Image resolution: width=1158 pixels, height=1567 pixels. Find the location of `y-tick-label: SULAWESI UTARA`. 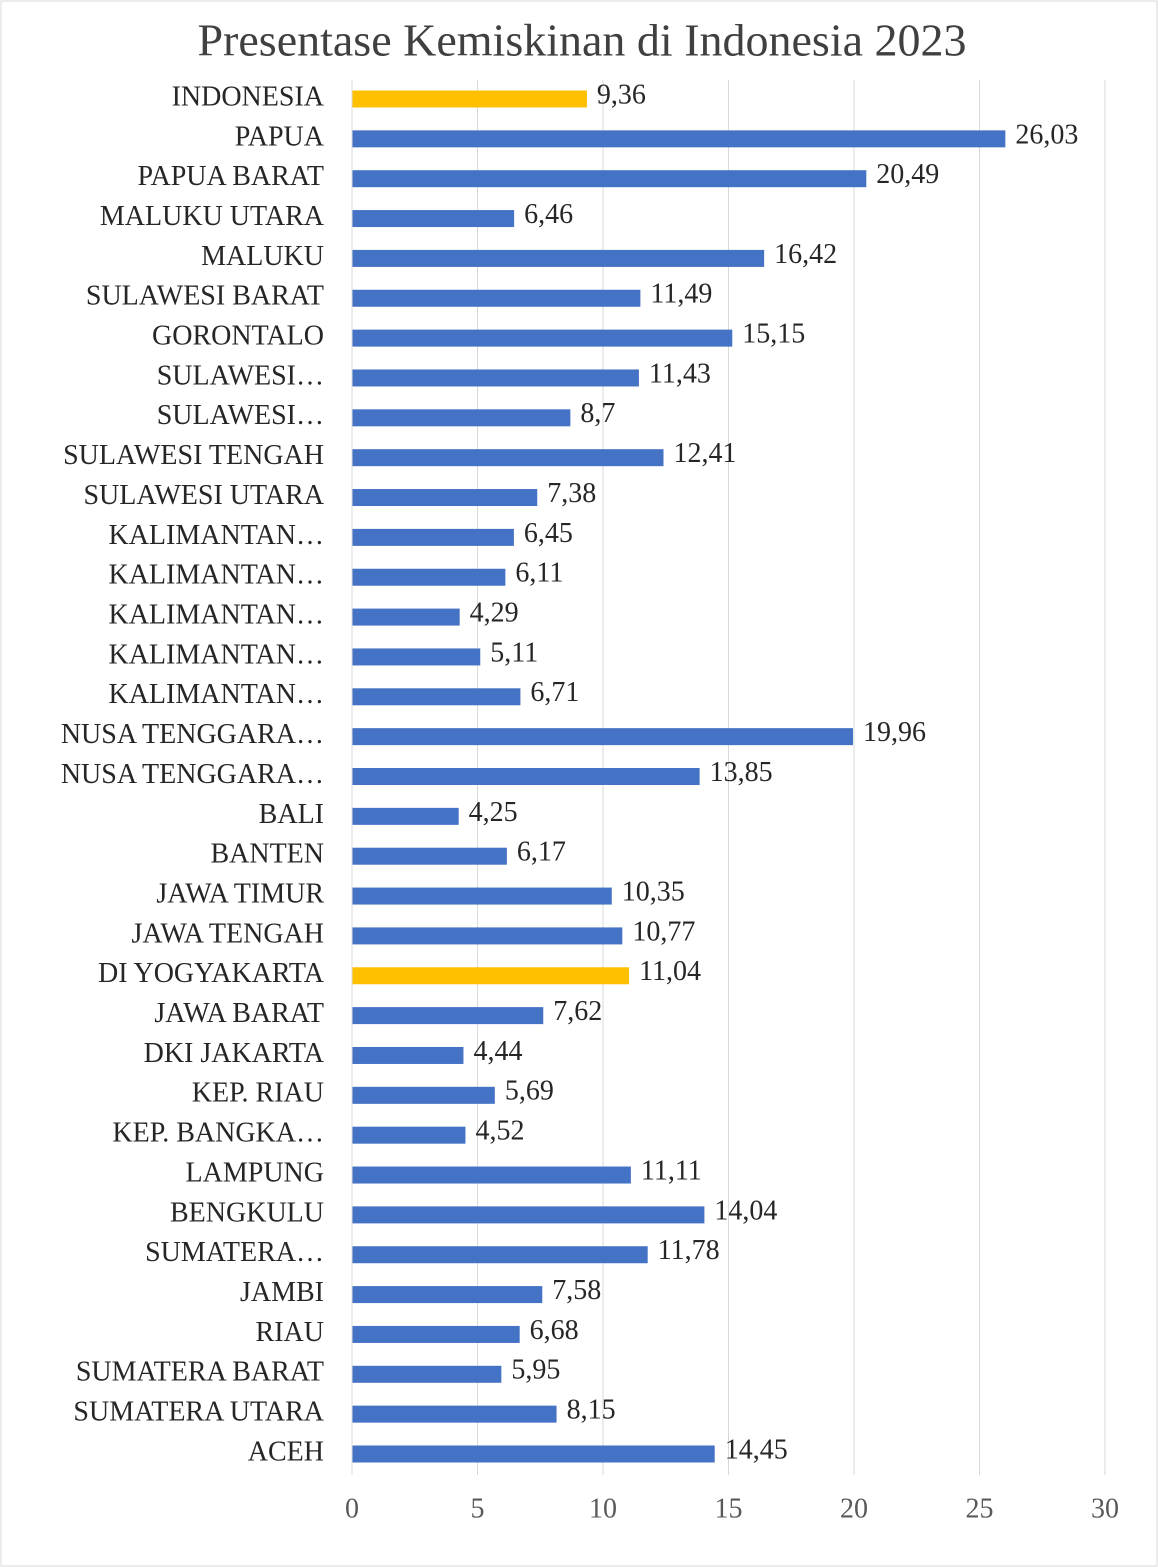

y-tick-label: SULAWESI UTARA is located at coordinates (203, 495).